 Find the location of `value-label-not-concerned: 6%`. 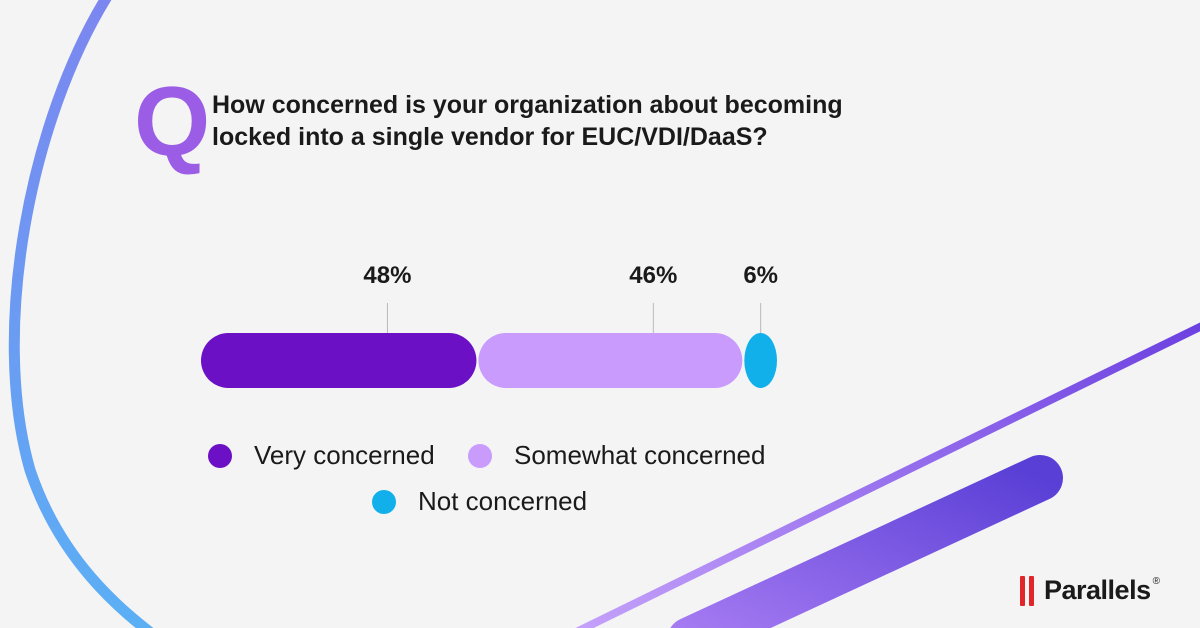

value-label-not-concerned: 6% is located at coordinates (760, 275).